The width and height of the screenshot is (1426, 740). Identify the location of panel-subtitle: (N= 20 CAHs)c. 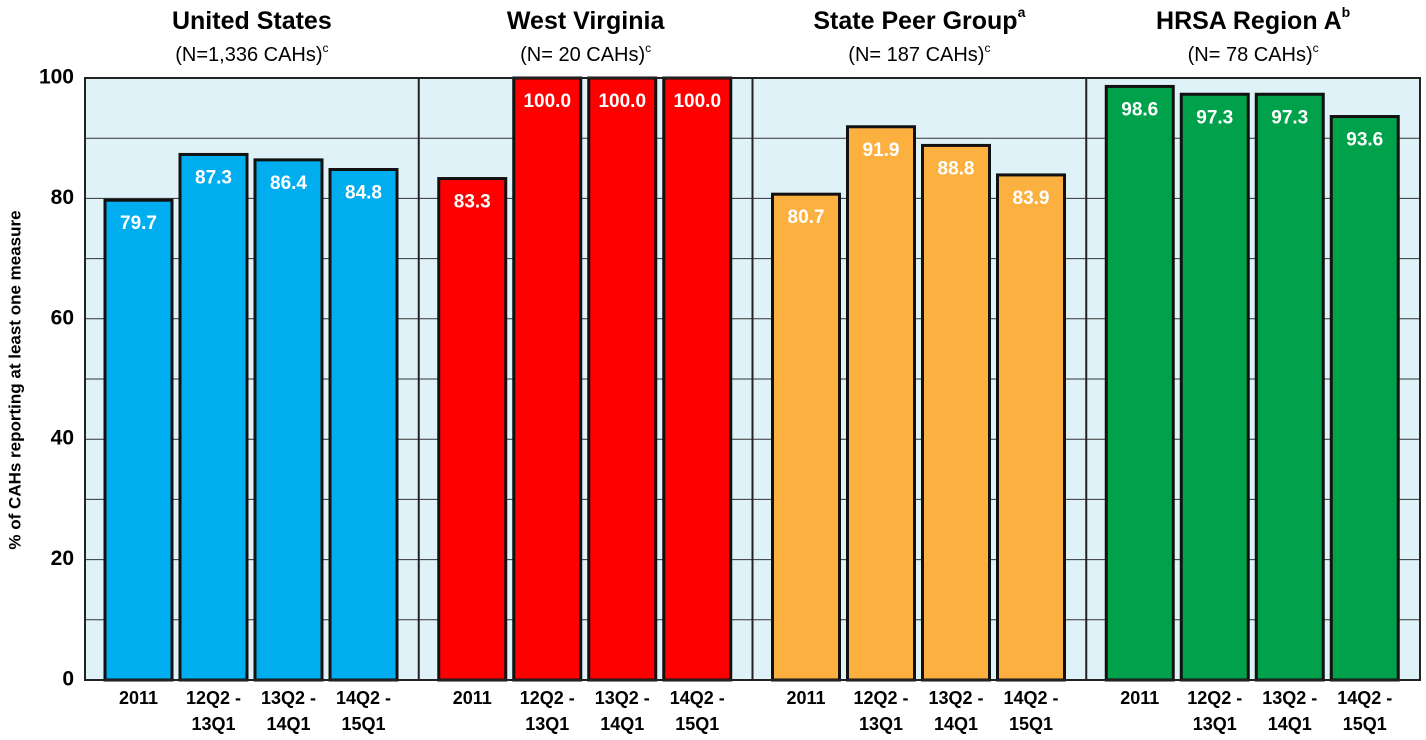
(585, 53).